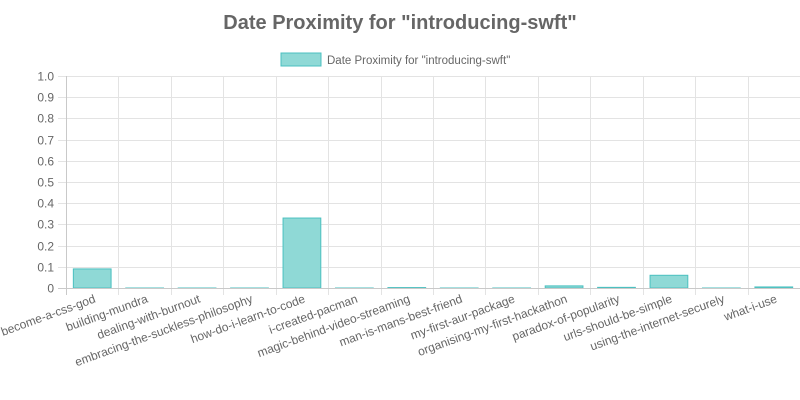 This screenshot has width=800, height=400. What do you see at coordinates (45, 247) in the screenshot?
I see `y-tick-label: 0.2` at bounding box center [45, 247].